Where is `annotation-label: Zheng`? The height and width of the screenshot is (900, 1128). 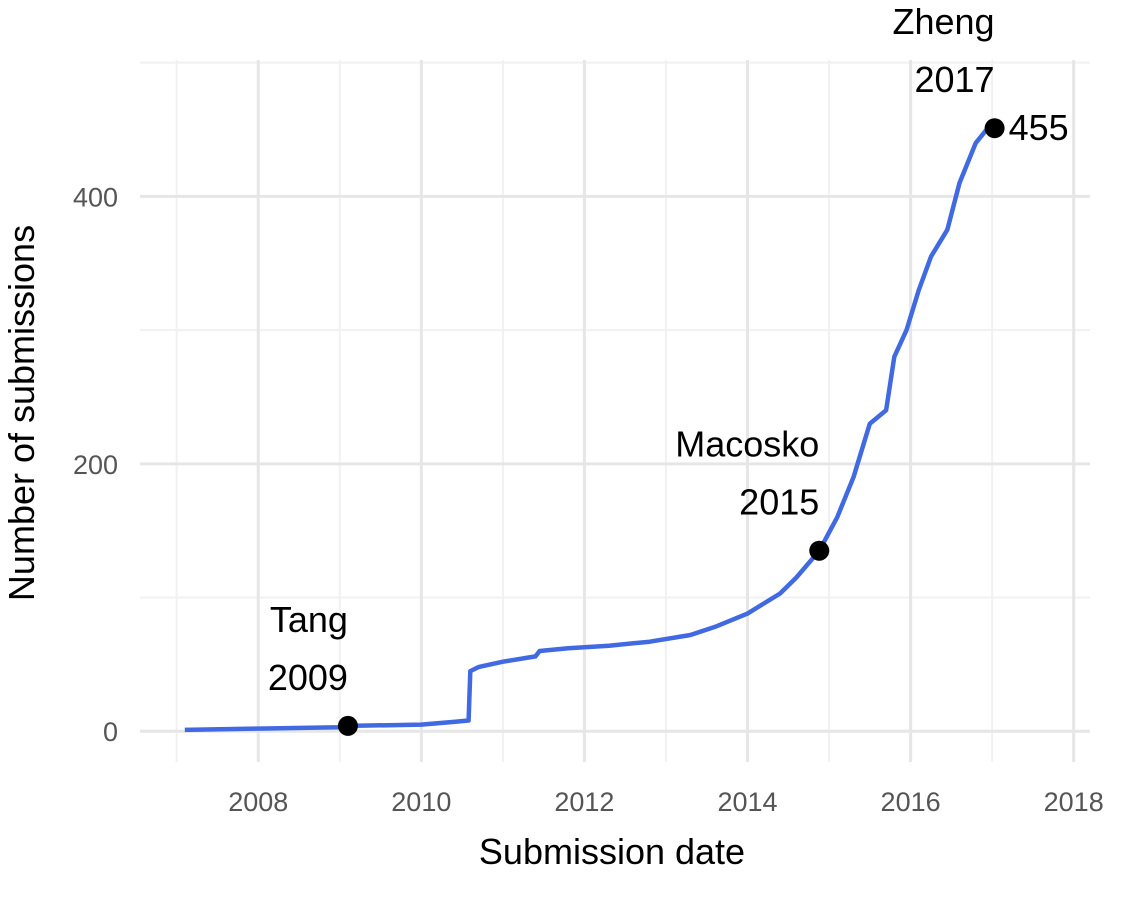 annotation-label: Zheng is located at coordinates (944, 21).